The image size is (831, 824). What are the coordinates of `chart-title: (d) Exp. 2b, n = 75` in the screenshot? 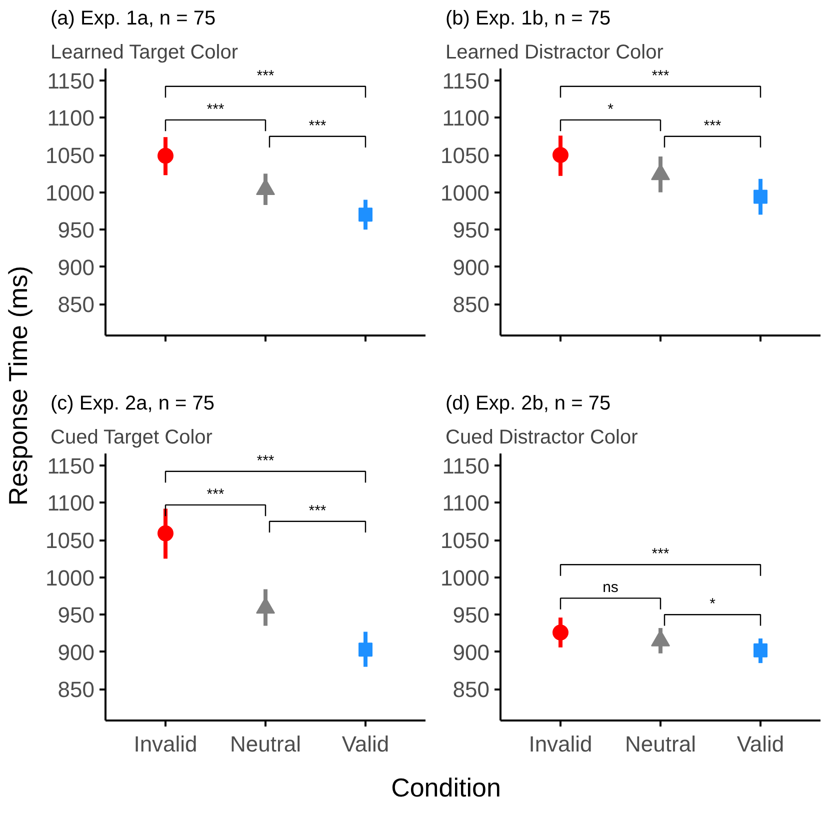 It's located at (528, 403).